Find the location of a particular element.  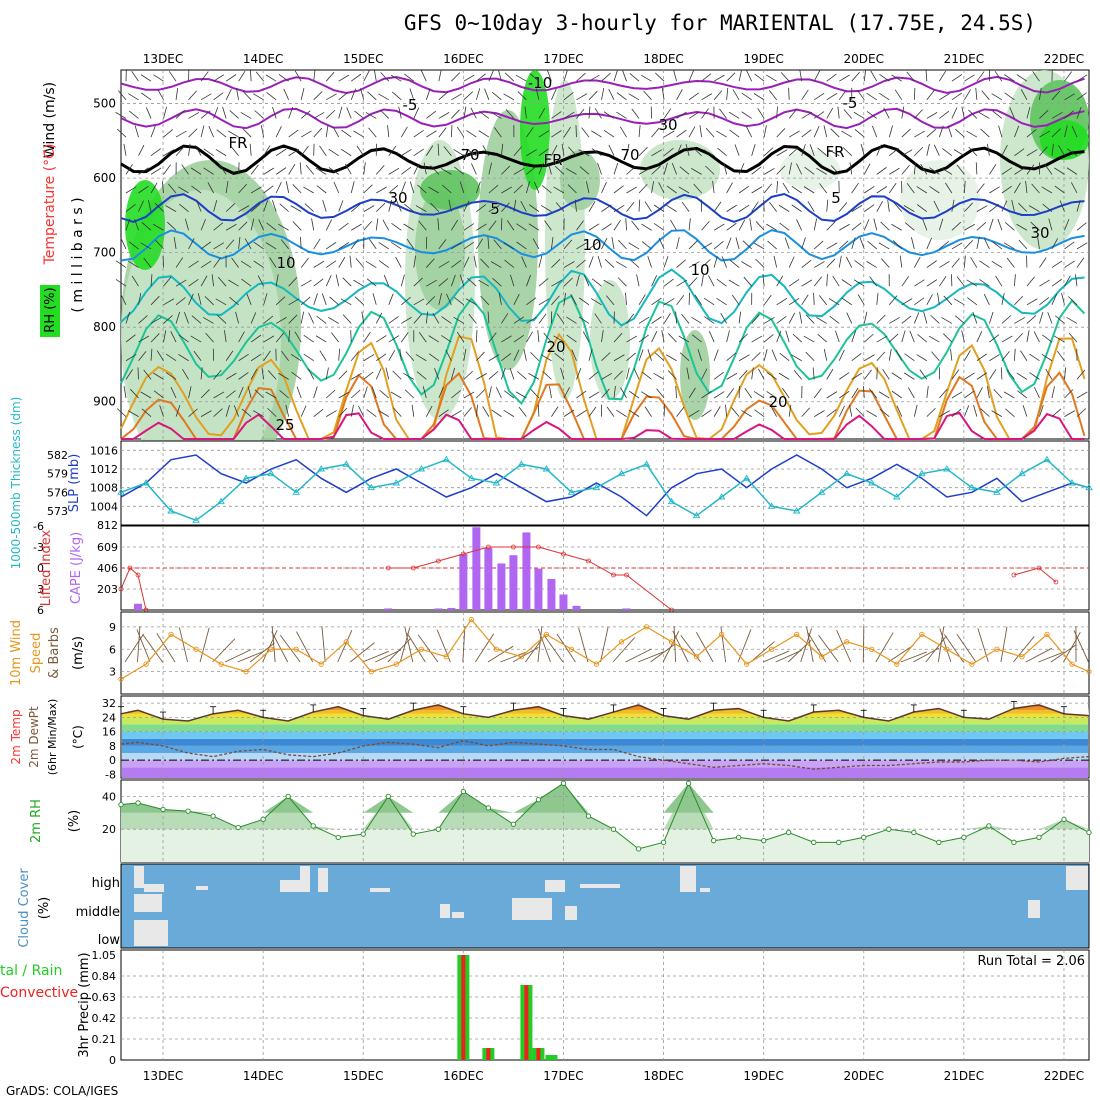

y-tick-label: 6 is located at coordinates (40, 610).